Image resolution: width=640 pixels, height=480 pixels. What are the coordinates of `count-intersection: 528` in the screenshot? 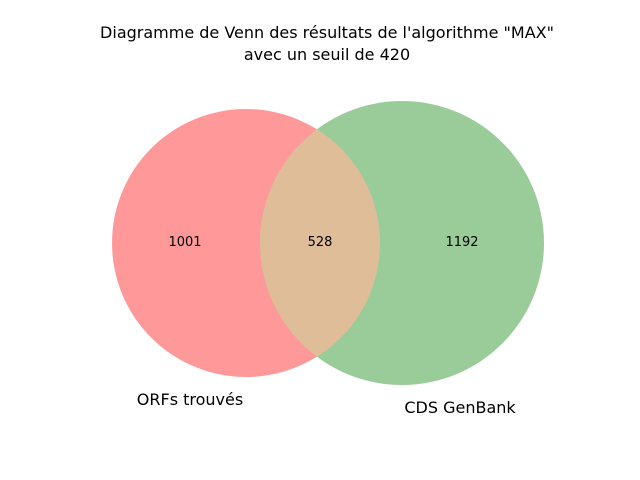 It's located at (320, 242).